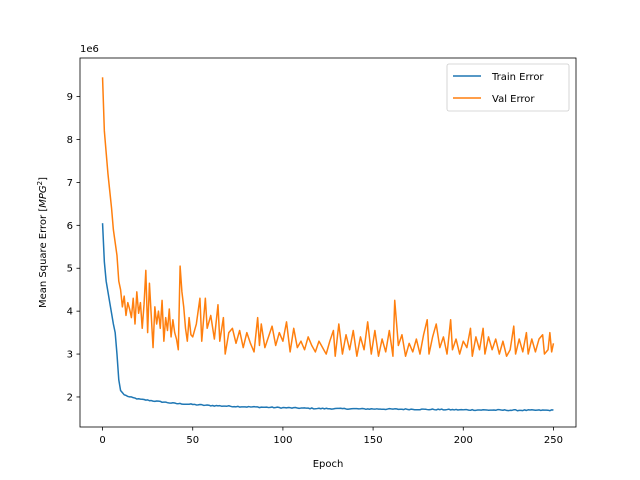 The width and height of the screenshot is (640, 480). Describe the element at coordinates (331, 436) in the screenshot. I see `x-axis: 0 50 100 150 200 250` at that location.